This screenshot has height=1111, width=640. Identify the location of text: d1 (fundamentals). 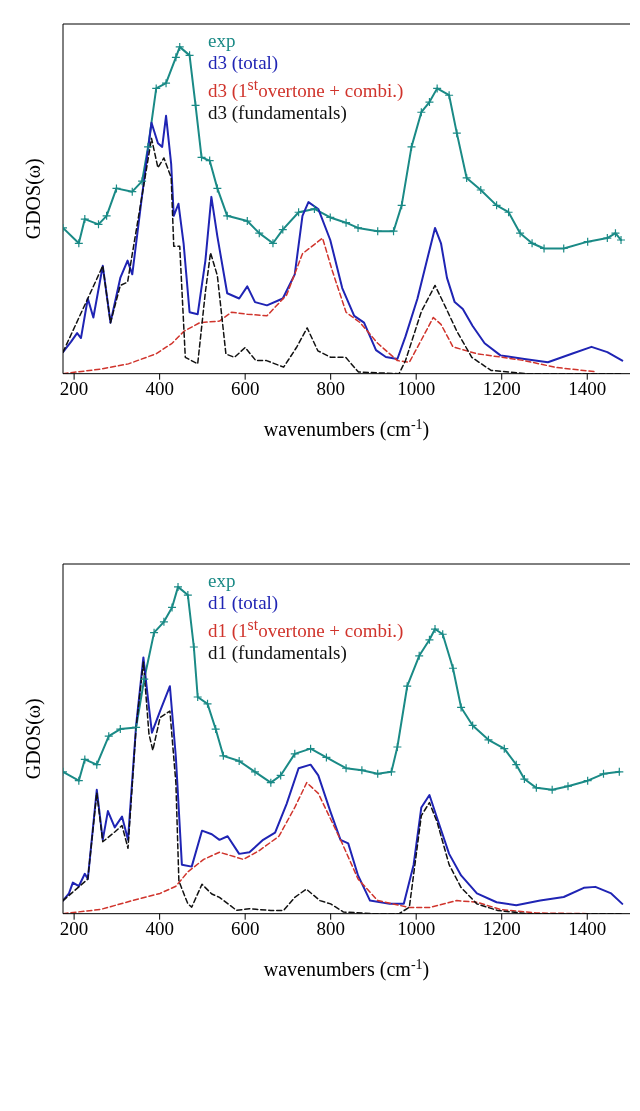
(278, 653).